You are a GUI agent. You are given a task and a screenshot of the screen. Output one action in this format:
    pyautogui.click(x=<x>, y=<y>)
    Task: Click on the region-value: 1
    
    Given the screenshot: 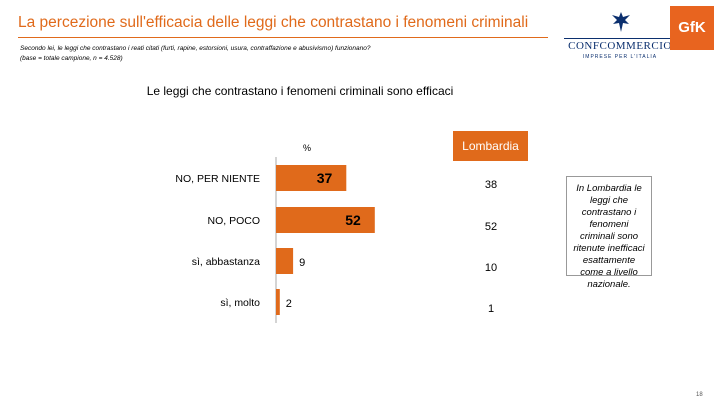 What is the action you would take?
    pyautogui.click(x=491, y=309)
    